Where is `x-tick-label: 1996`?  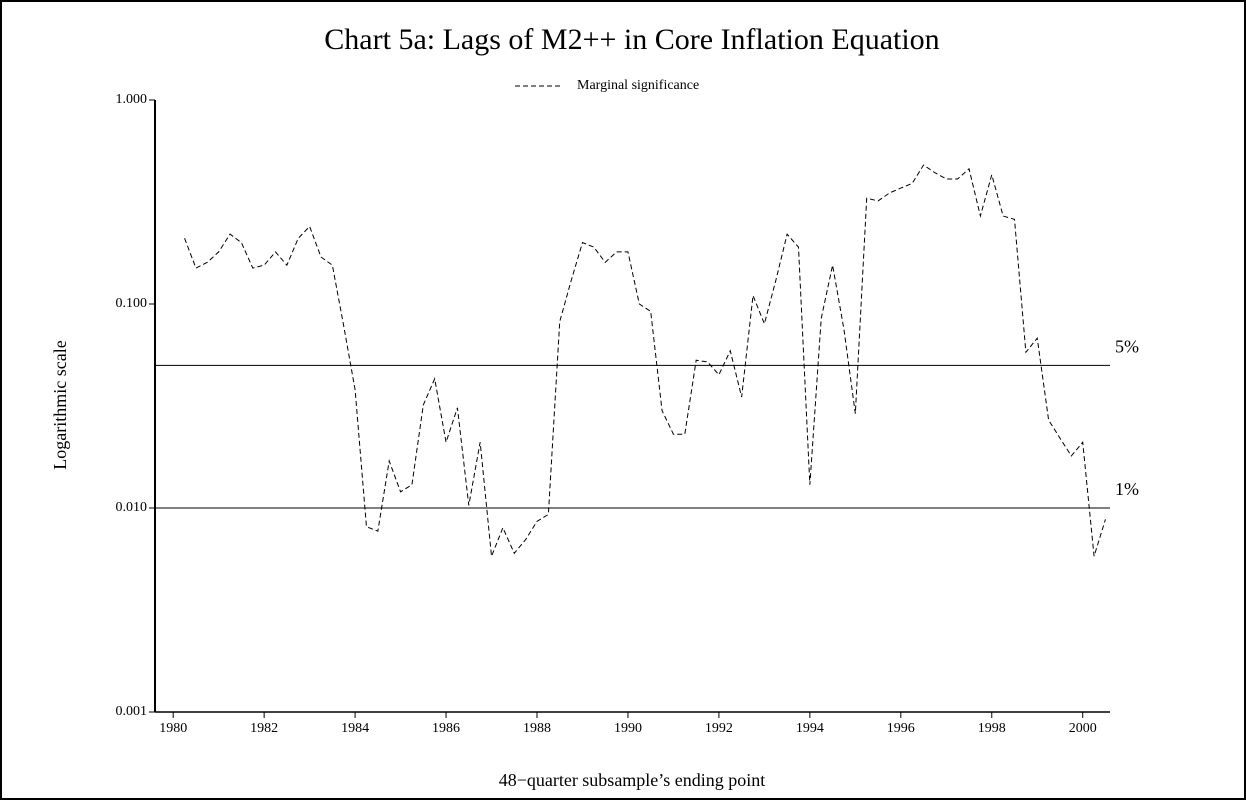 x-tick-label: 1996 is located at coordinates (901, 728).